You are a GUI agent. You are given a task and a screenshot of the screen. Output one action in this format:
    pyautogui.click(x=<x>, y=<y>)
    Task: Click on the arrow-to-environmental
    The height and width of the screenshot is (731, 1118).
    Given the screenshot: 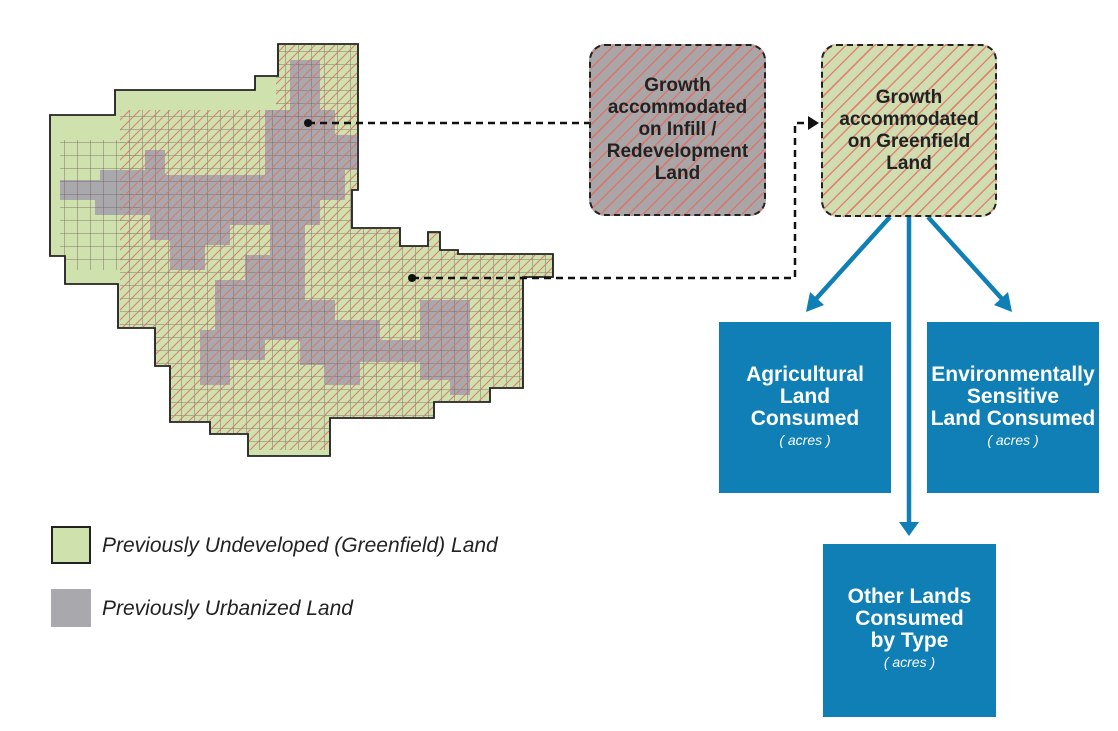 What is the action you would take?
    pyautogui.click(x=965, y=258)
    